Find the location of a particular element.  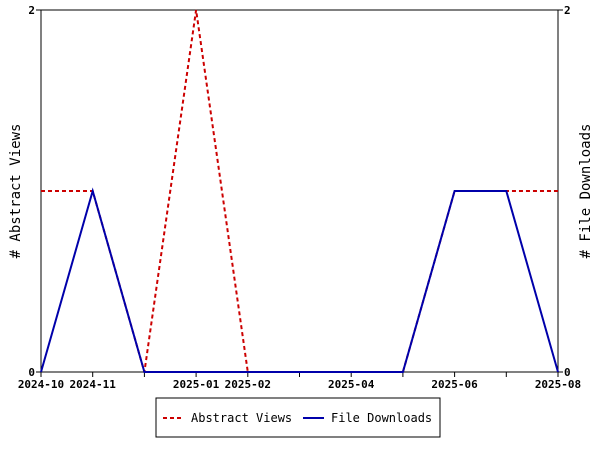

y-right-tick-label: 0 is located at coordinates (567, 372).